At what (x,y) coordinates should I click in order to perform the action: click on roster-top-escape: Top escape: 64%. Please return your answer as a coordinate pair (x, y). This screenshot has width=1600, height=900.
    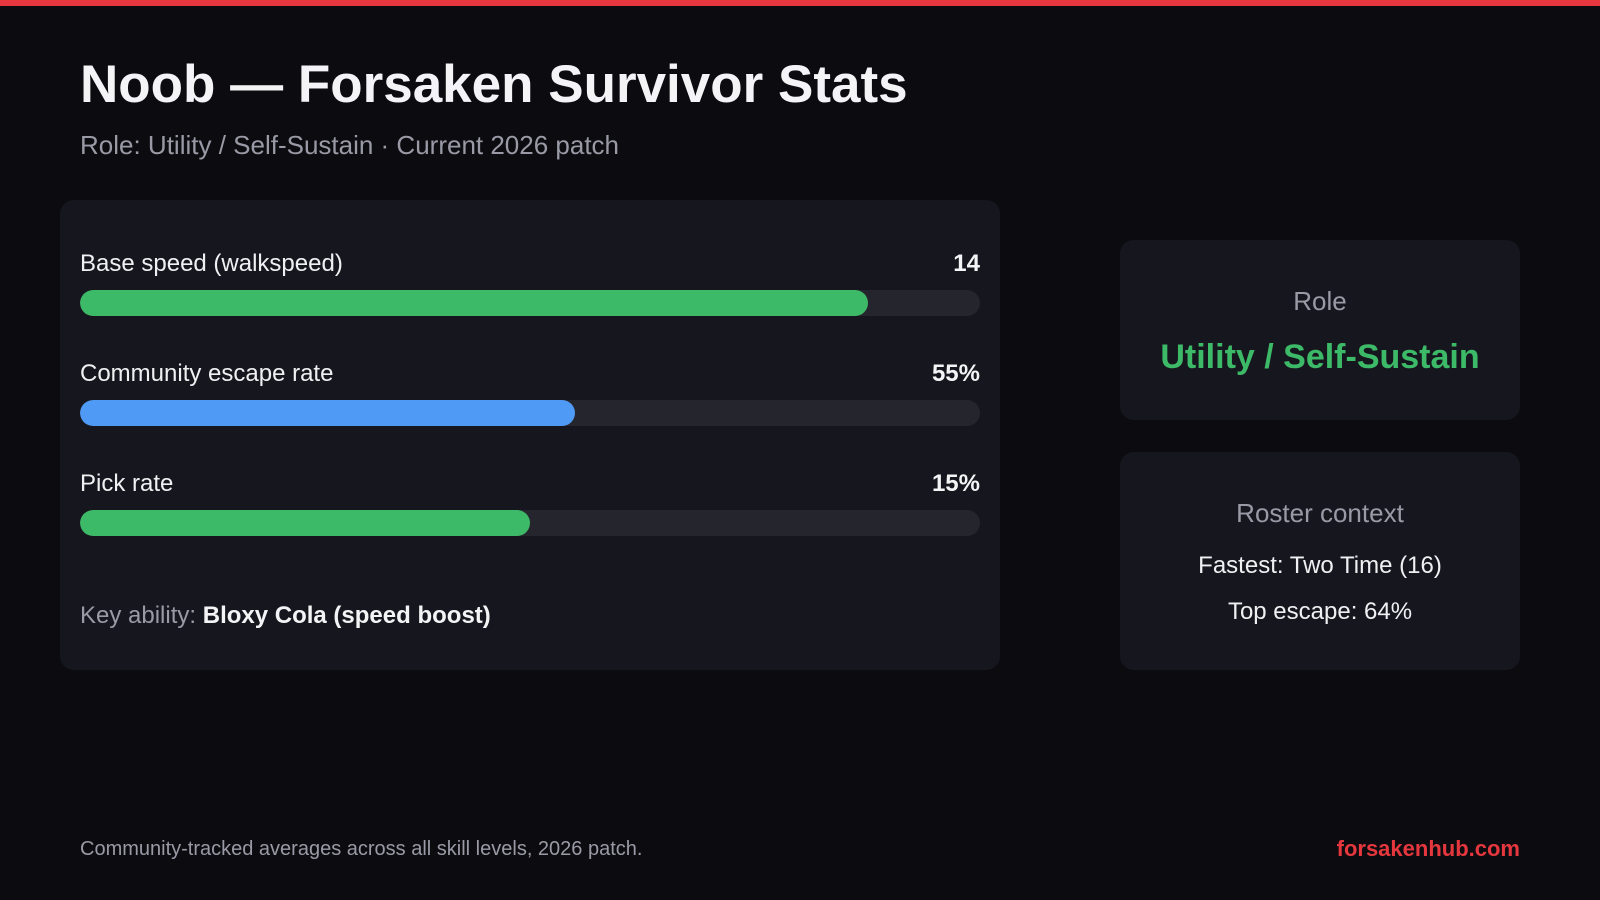
    Looking at the image, I should click on (1320, 612).